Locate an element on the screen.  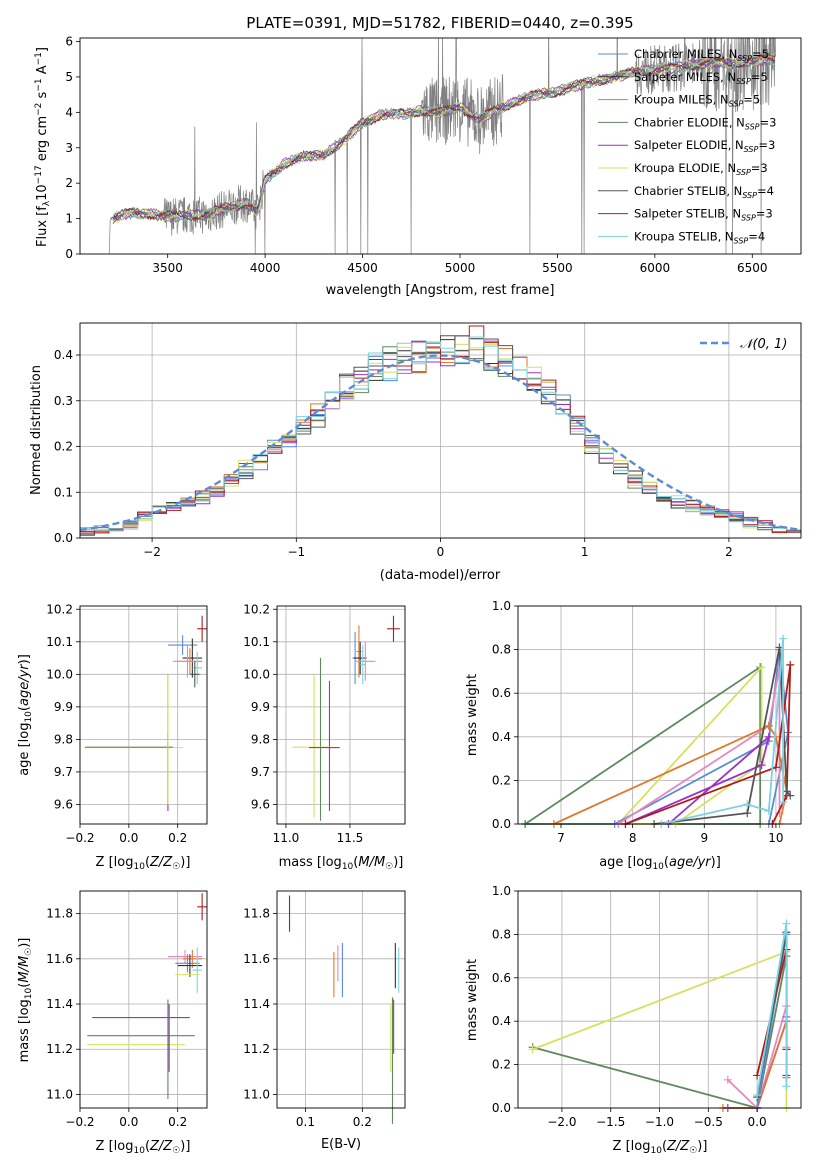
y-tick-label: 3 is located at coordinates (69, 148).